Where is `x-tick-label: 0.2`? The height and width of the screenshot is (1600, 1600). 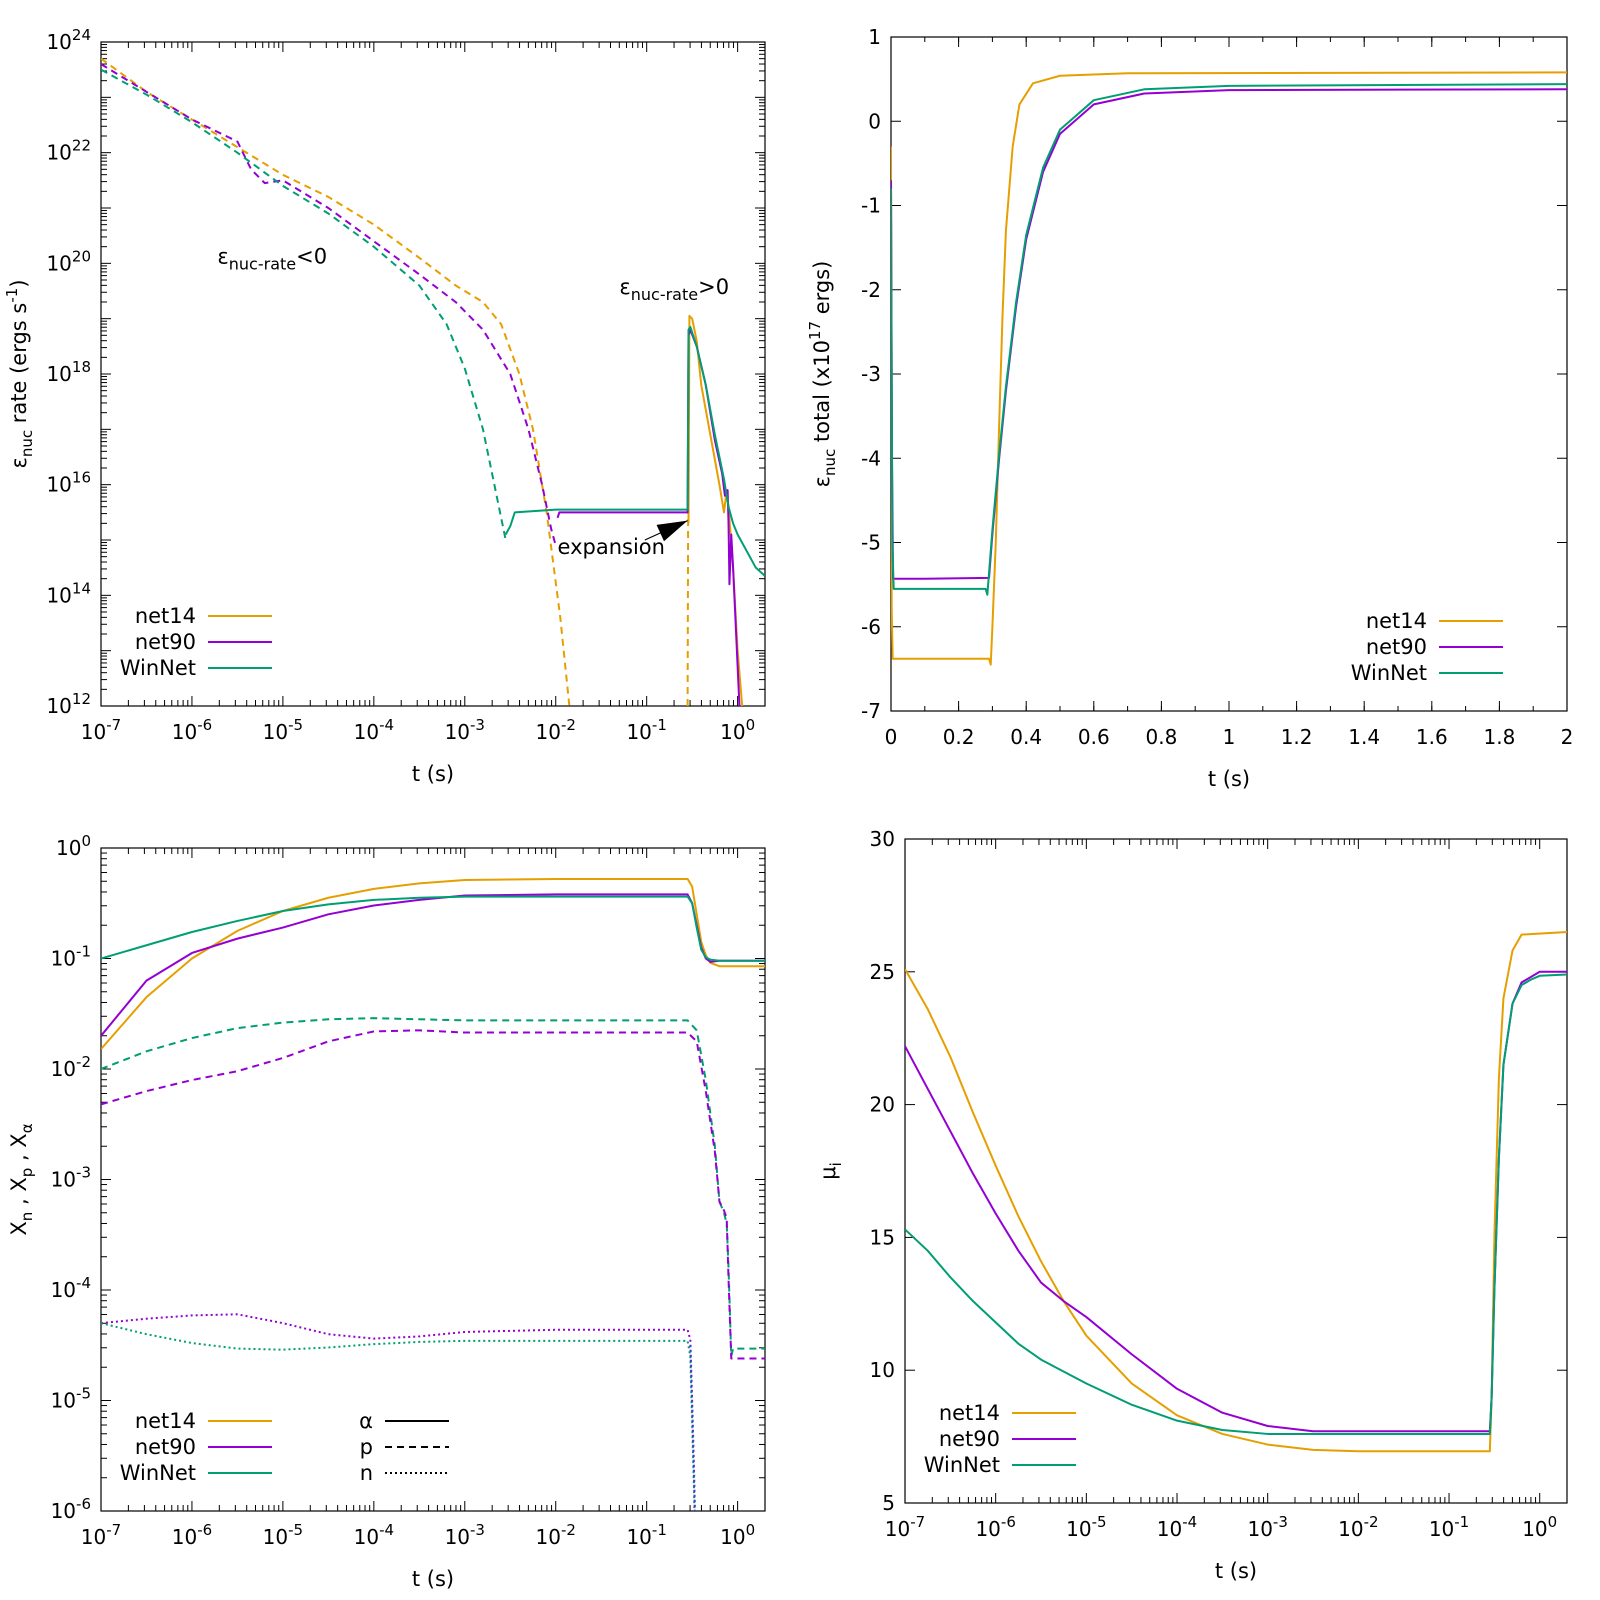 x-tick-label: 0.2 is located at coordinates (959, 737).